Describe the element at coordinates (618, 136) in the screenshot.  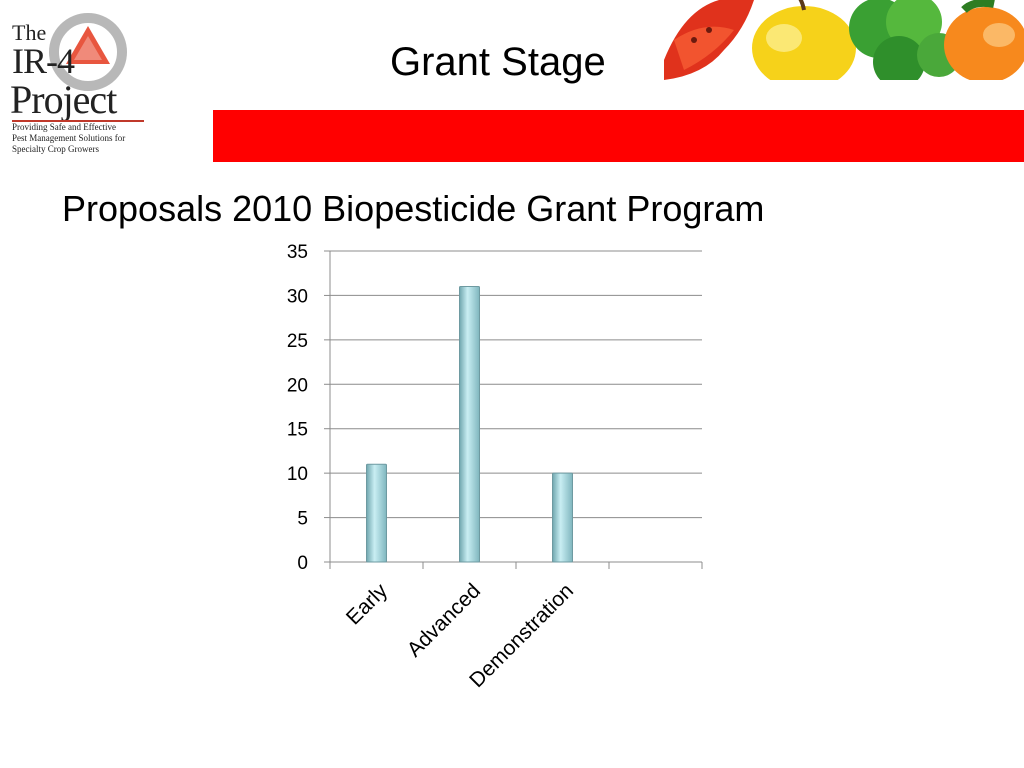
I see `header-accent-bar` at that location.